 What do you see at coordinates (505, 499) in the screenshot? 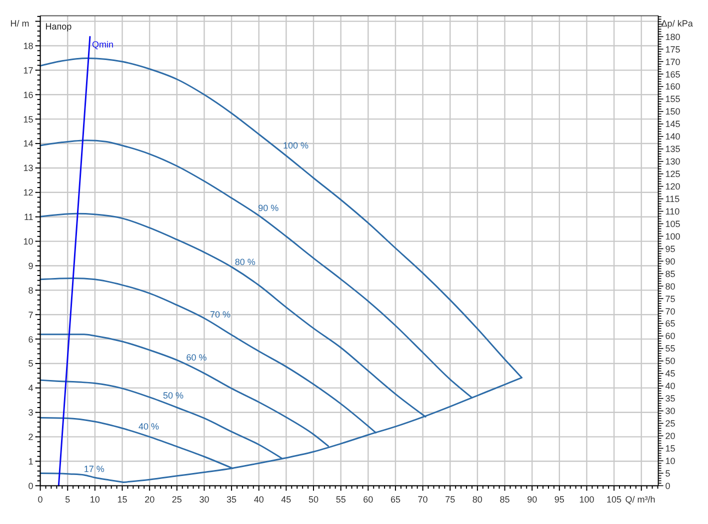
I see `x-tick-label: 85` at bounding box center [505, 499].